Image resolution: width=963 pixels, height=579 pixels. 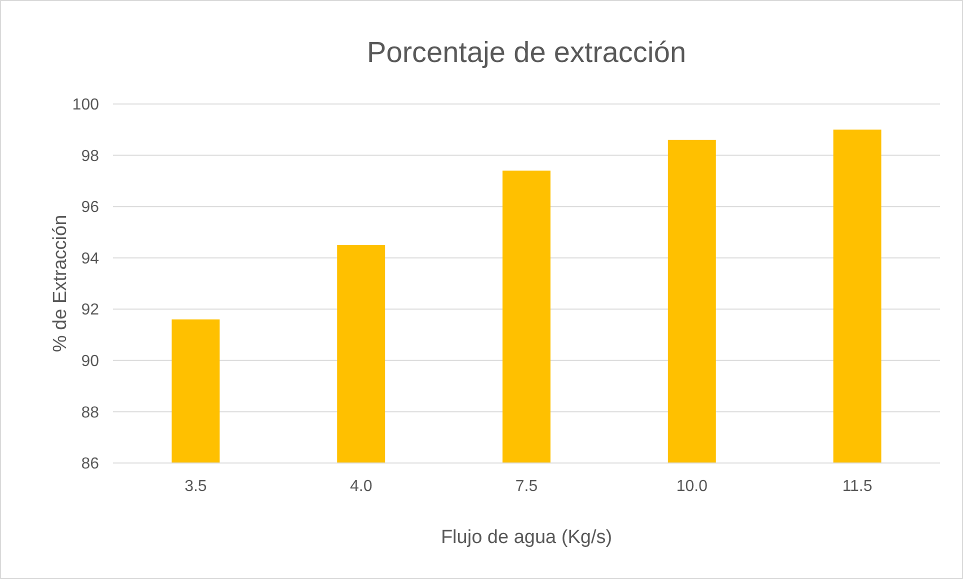 I want to click on y-tick-label: 90, so click(x=90, y=361).